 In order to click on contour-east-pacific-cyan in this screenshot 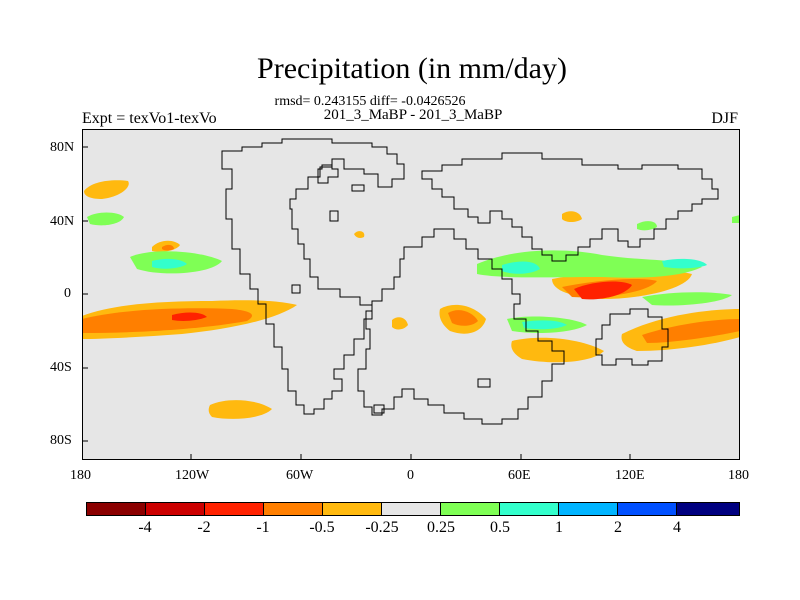, I will do `click(169, 263)`.